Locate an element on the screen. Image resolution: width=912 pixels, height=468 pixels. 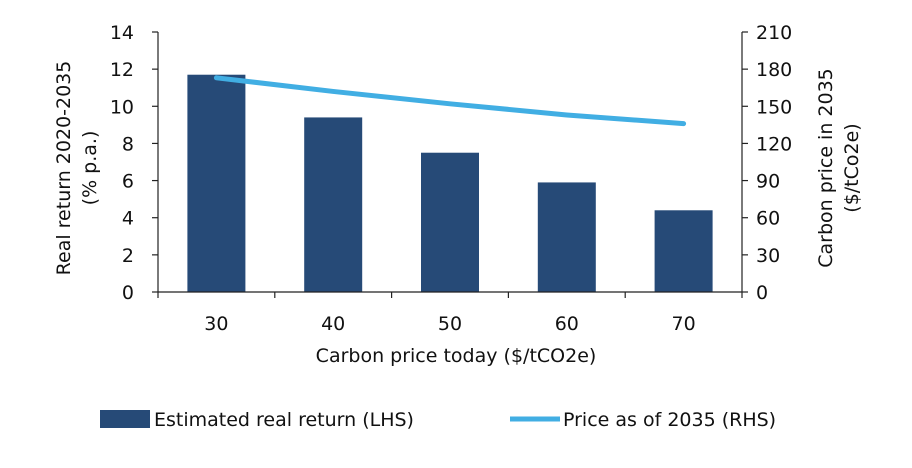
right-axis-ticks: 0 30 60 90 120 150 180 210 is located at coordinates (767, 163).